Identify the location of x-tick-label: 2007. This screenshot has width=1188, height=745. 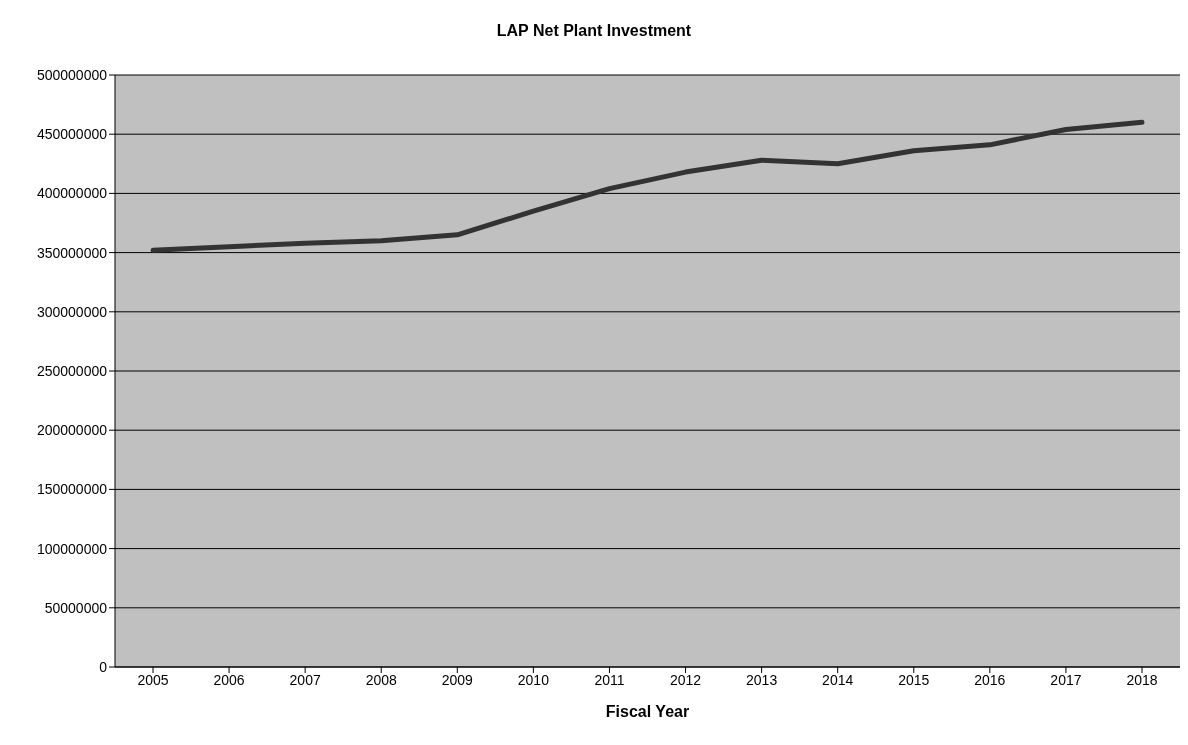
(305, 679).